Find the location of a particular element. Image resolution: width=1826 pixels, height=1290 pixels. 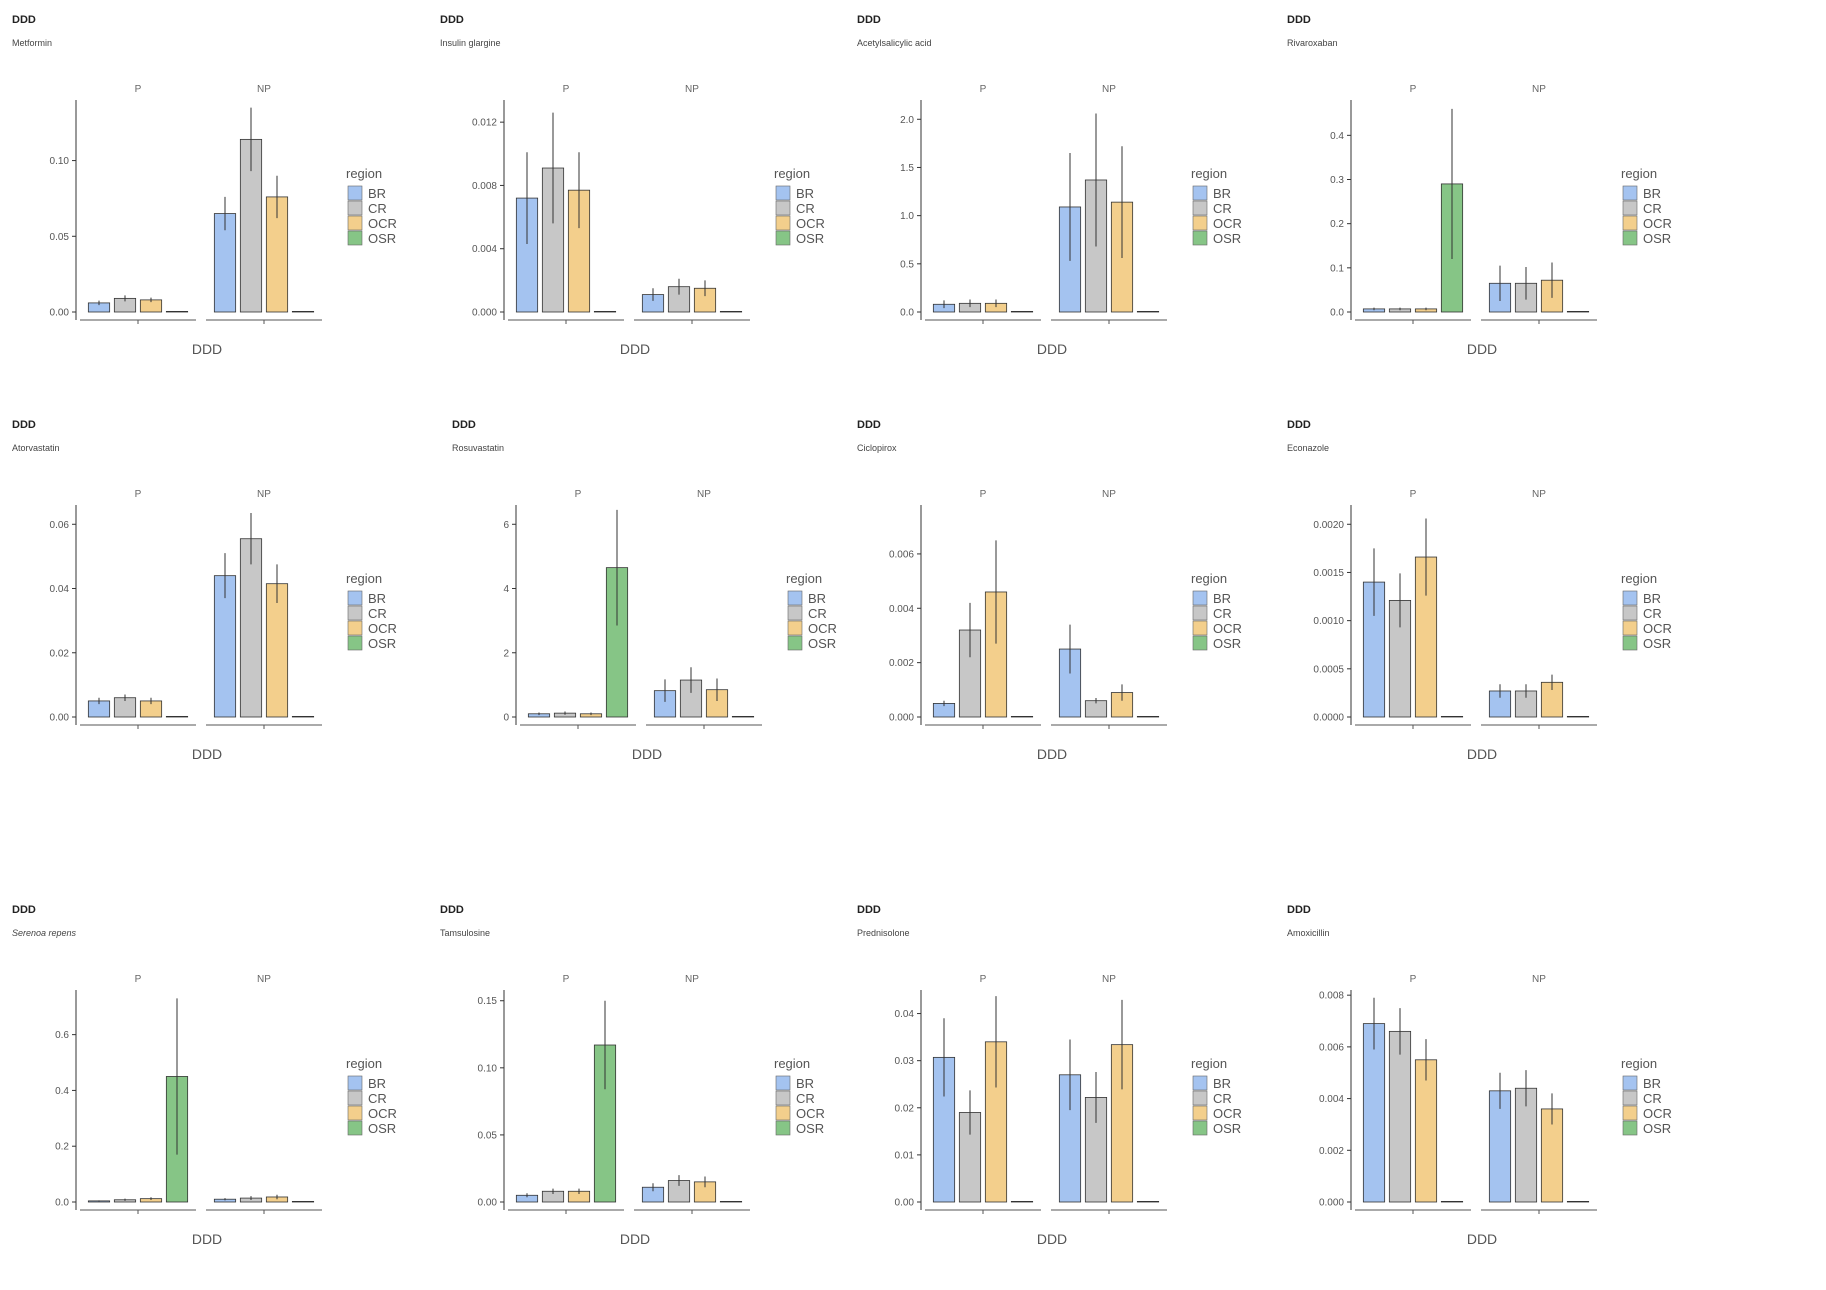

y-tick-label: 0.1 is located at coordinates (1337, 268).